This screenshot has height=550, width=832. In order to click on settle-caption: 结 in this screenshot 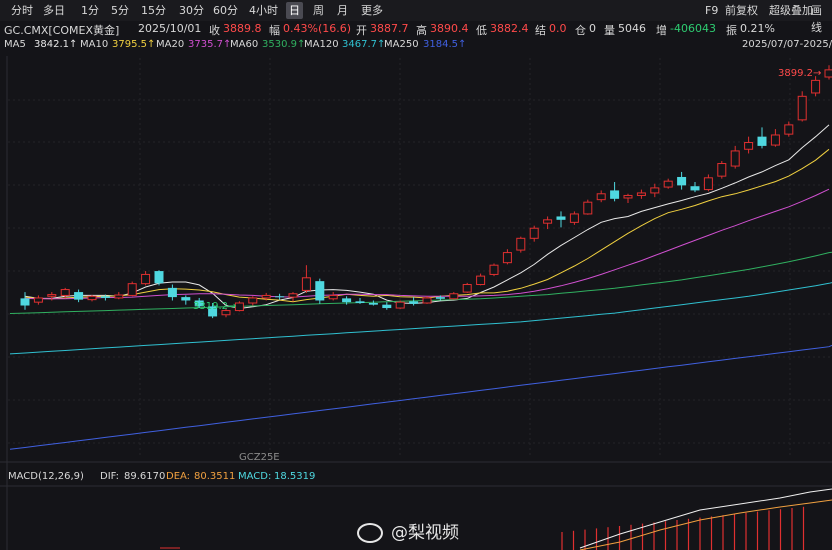, I will do `click(540, 30)`.